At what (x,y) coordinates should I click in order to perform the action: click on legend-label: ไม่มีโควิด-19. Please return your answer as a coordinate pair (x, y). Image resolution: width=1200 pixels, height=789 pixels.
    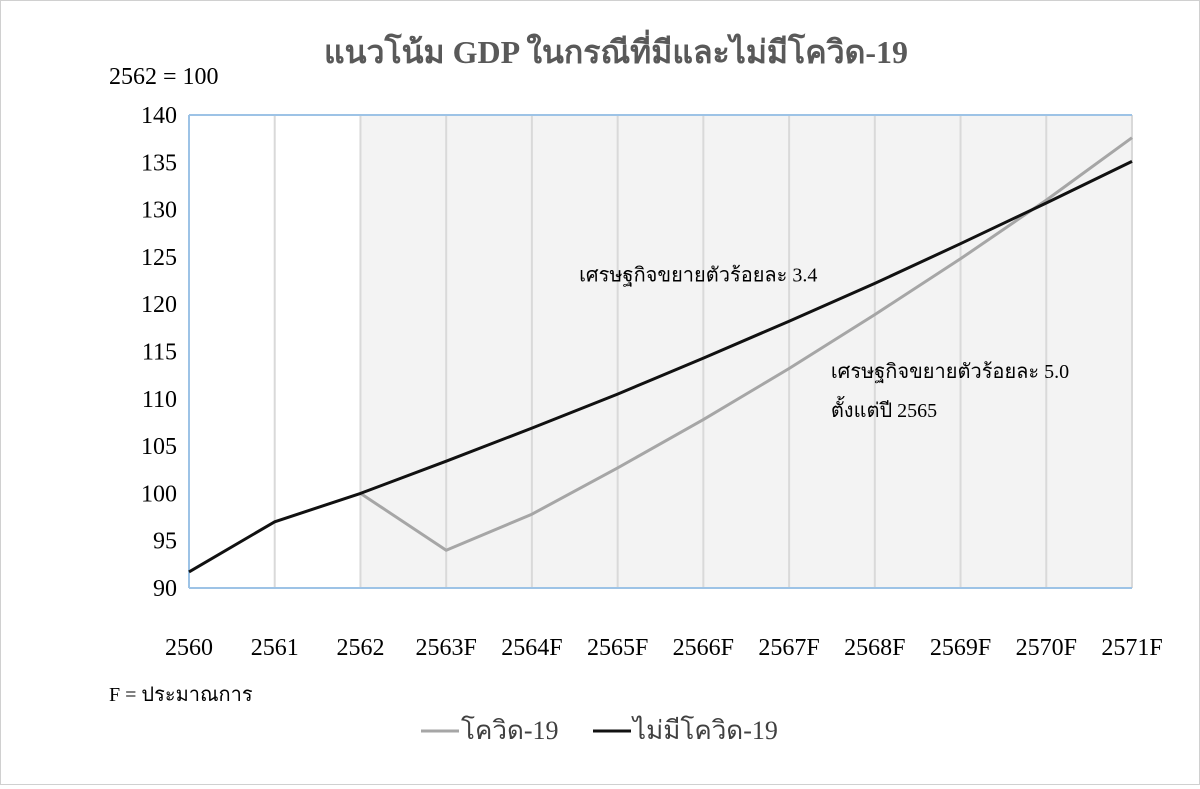
    Looking at the image, I should click on (704, 730).